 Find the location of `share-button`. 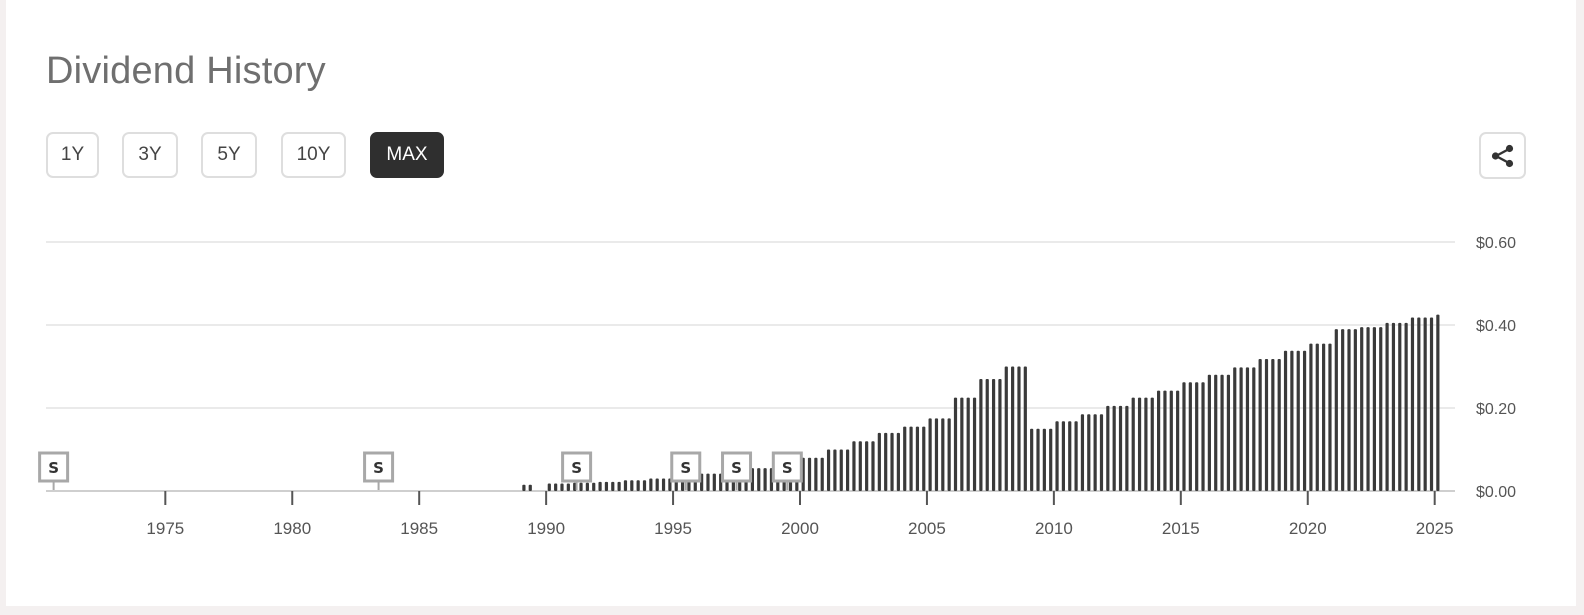

share-button is located at coordinates (1502, 155).